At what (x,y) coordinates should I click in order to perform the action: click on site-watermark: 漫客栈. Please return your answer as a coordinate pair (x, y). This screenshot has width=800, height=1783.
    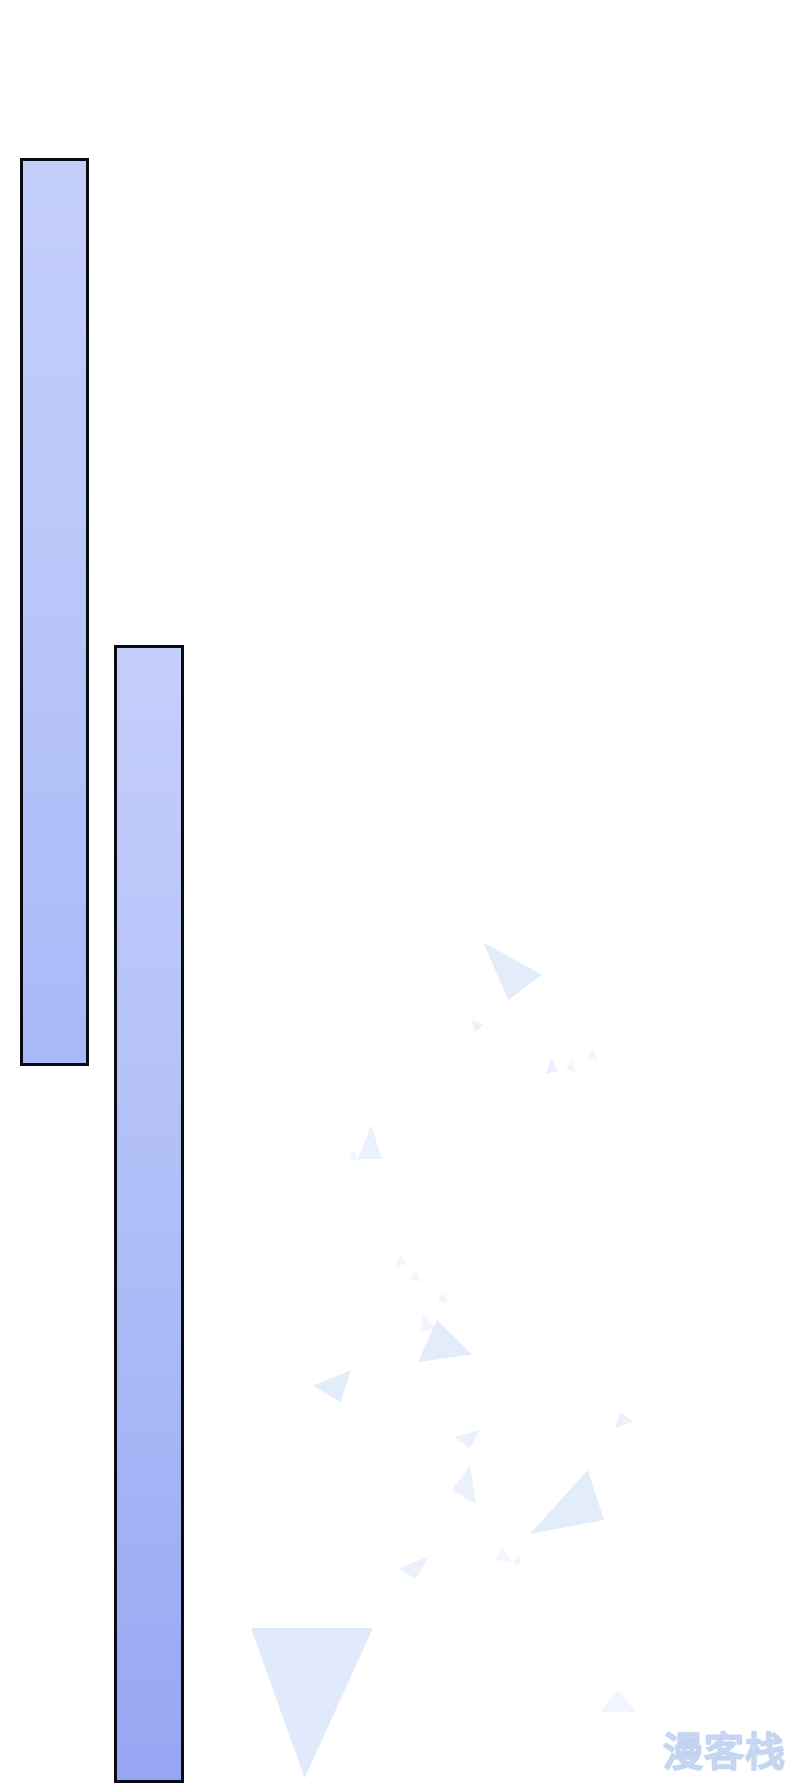
    Looking at the image, I should click on (724, 1753).